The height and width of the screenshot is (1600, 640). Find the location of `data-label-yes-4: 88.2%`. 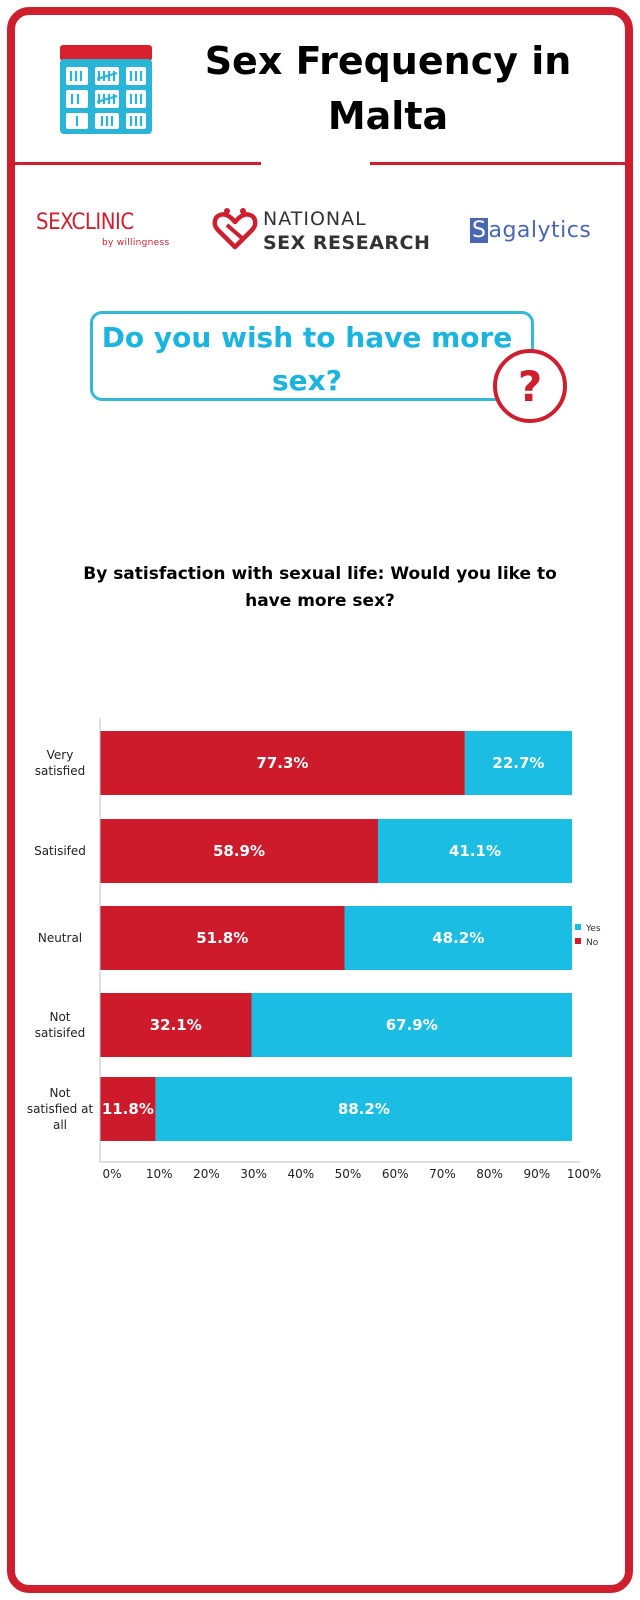

data-label-yes-4: 88.2% is located at coordinates (364, 1109).